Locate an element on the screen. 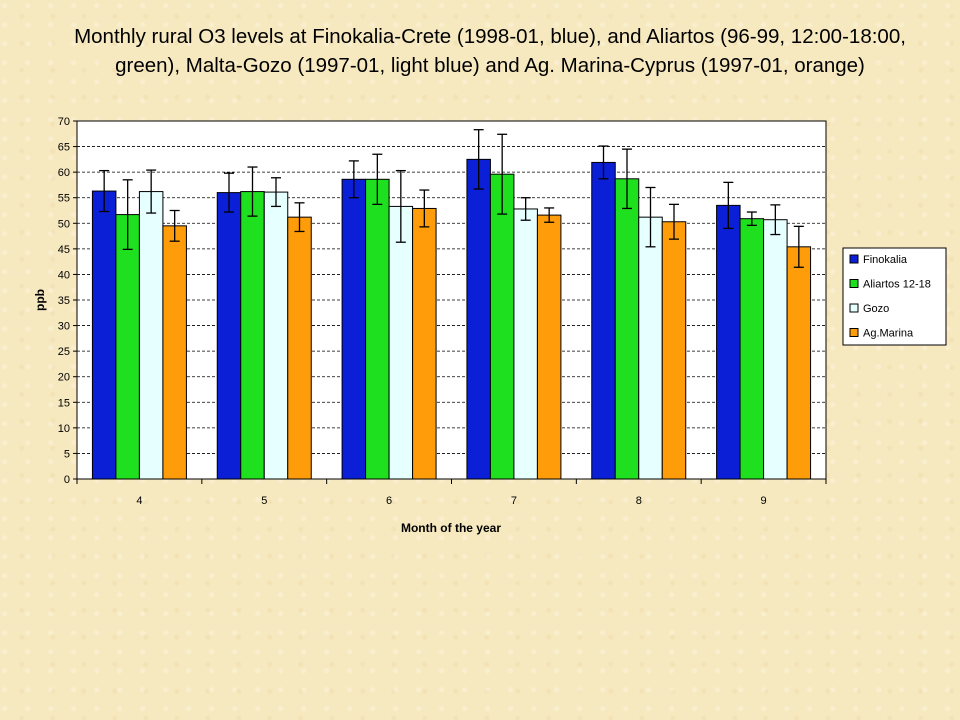  x-tick-label: 4 is located at coordinates (139, 501).